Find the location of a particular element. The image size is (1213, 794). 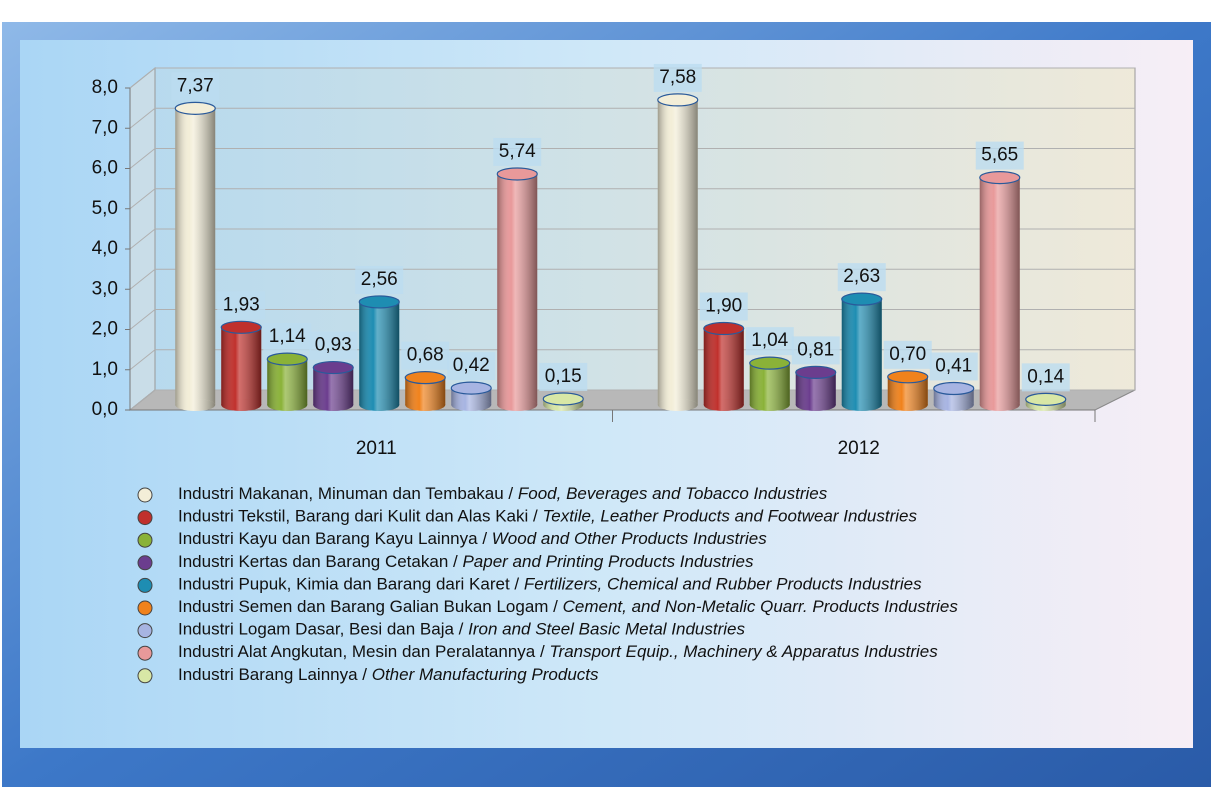

value-label: 7,58 is located at coordinates (677, 77).